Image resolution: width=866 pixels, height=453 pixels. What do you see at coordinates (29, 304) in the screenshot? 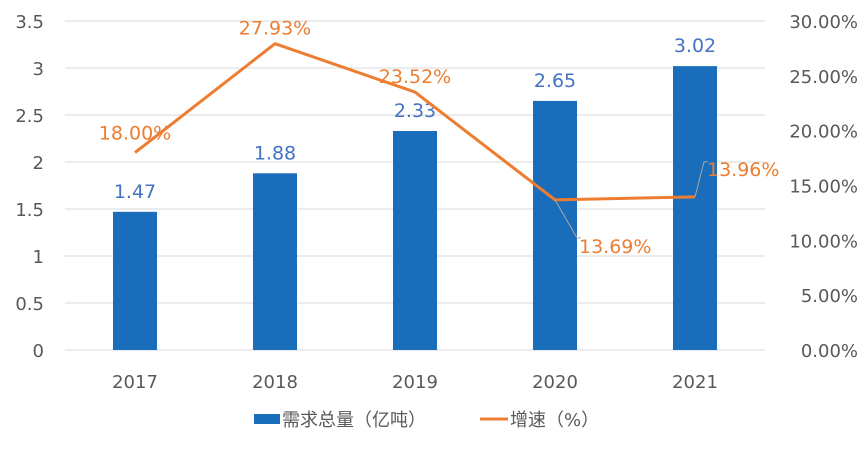
I see `left-tick-label: 0.5` at bounding box center [29, 304].